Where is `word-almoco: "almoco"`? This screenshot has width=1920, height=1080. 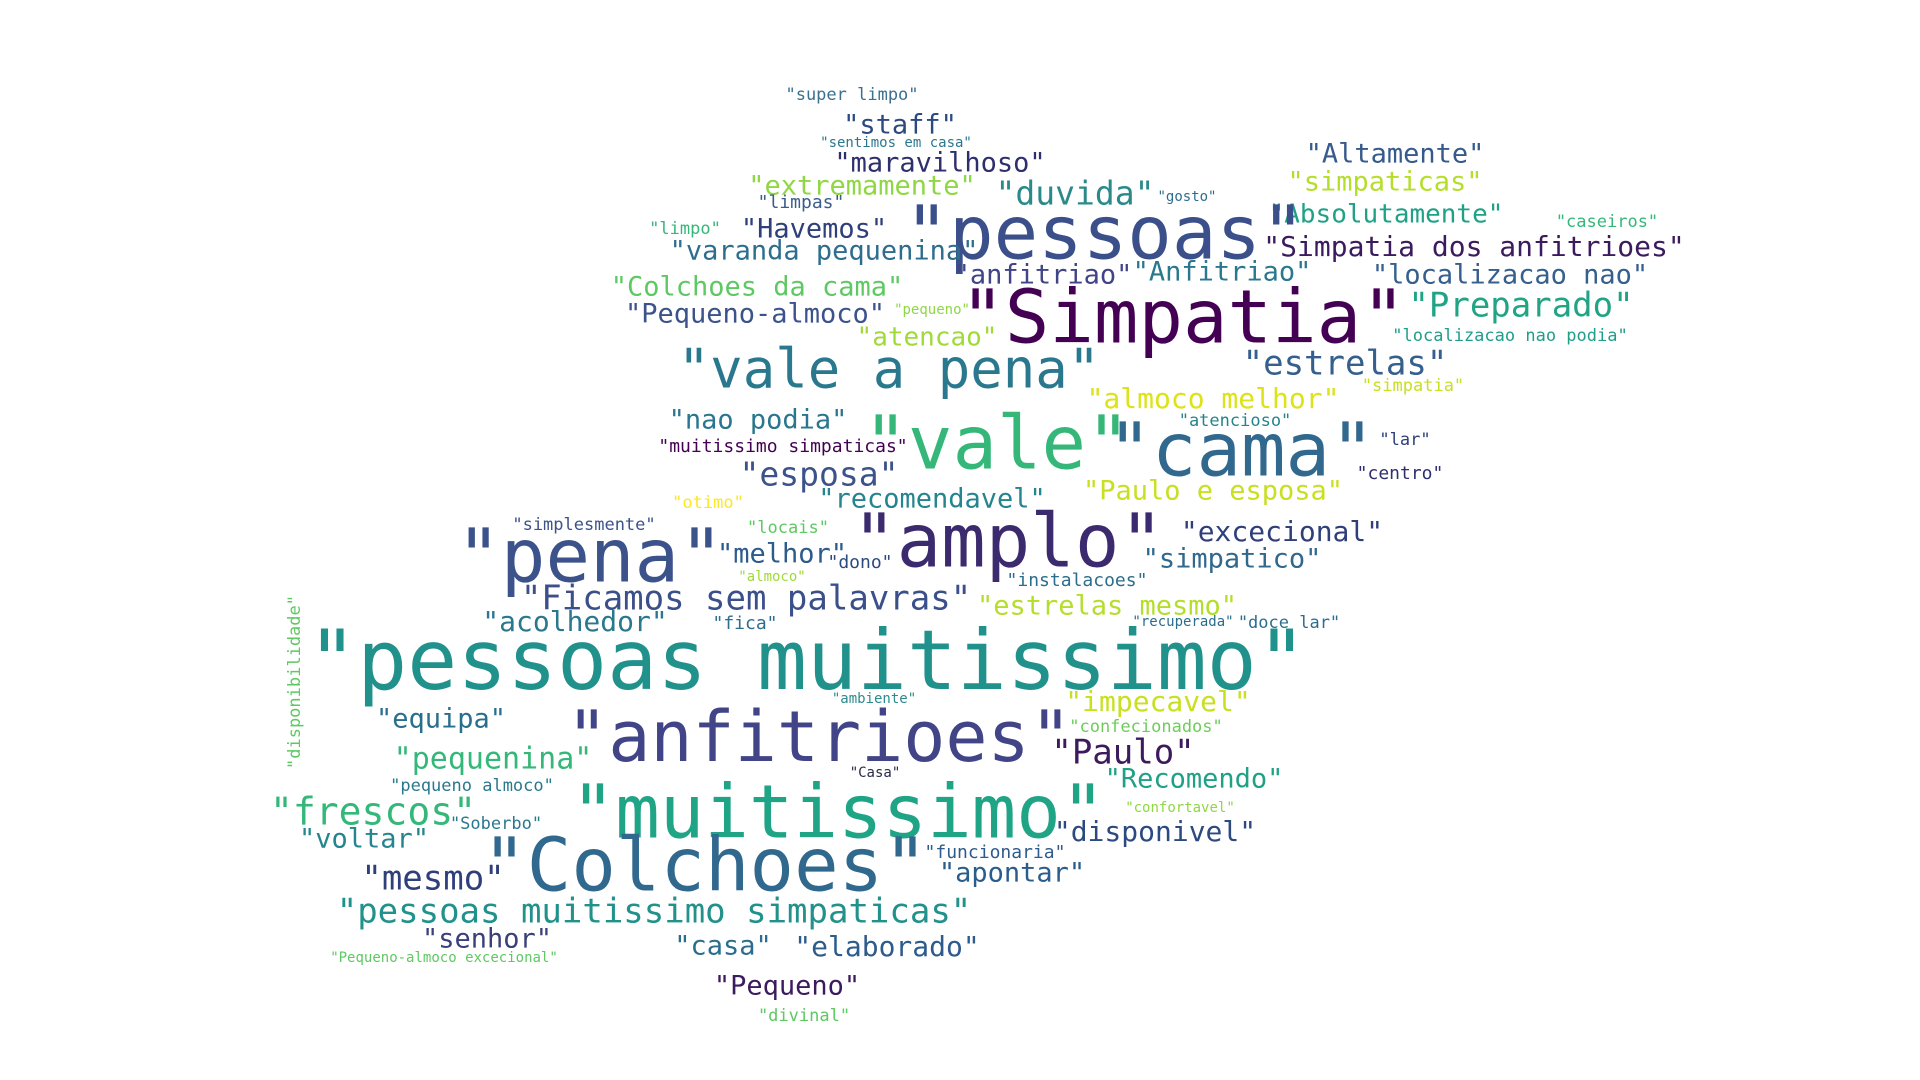
word-almoco: "almoco" is located at coordinates (771, 577).